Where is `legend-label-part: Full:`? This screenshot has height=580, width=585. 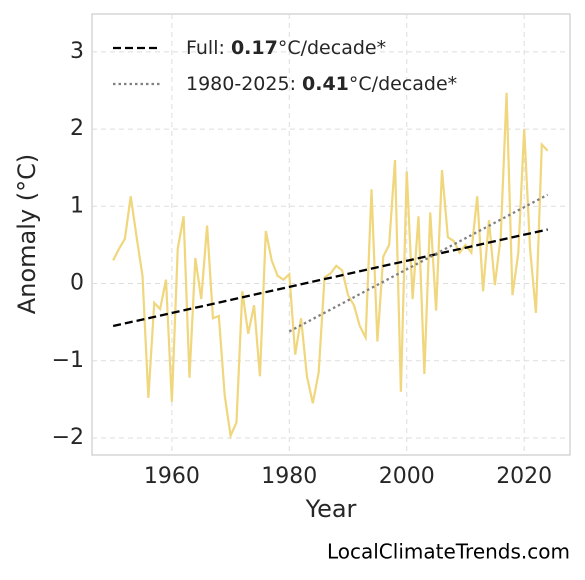 legend-label-part: Full: is located at coordinates (208, 48).